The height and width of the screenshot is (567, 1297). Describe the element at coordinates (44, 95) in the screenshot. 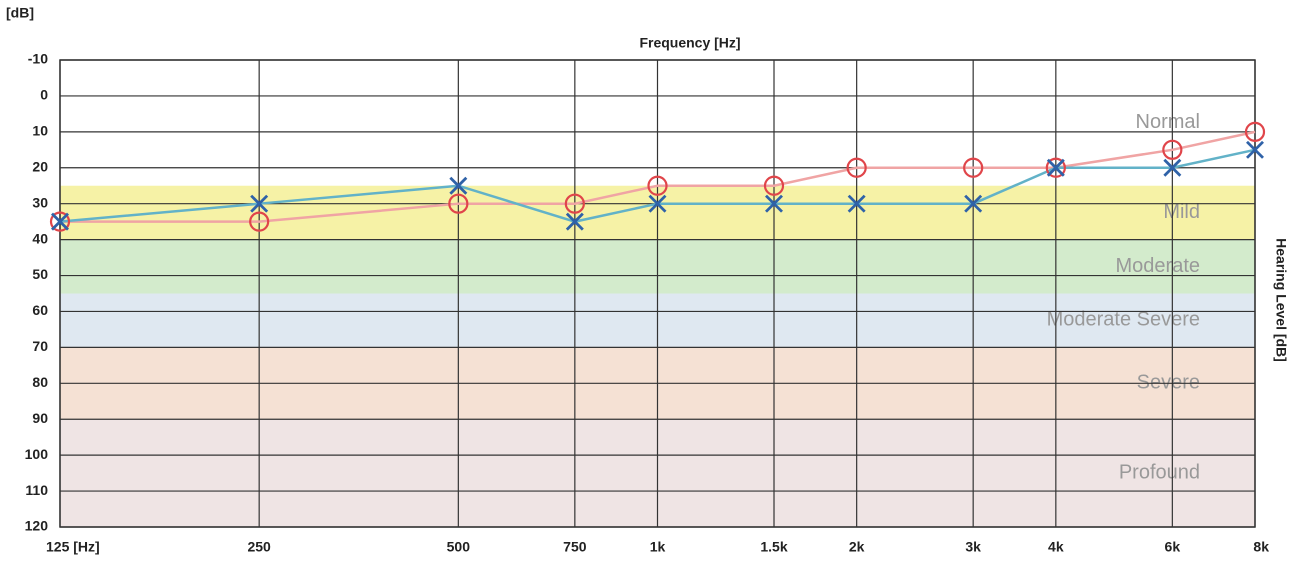

I see `y-tick-label: 0` at that location.